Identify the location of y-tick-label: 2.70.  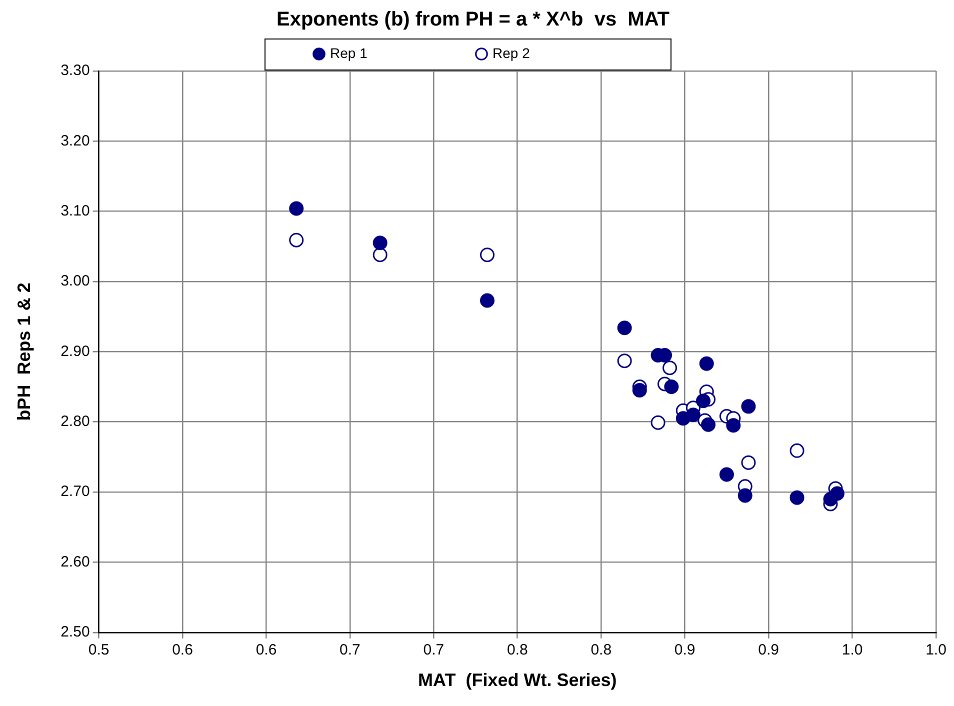
(75, 491).